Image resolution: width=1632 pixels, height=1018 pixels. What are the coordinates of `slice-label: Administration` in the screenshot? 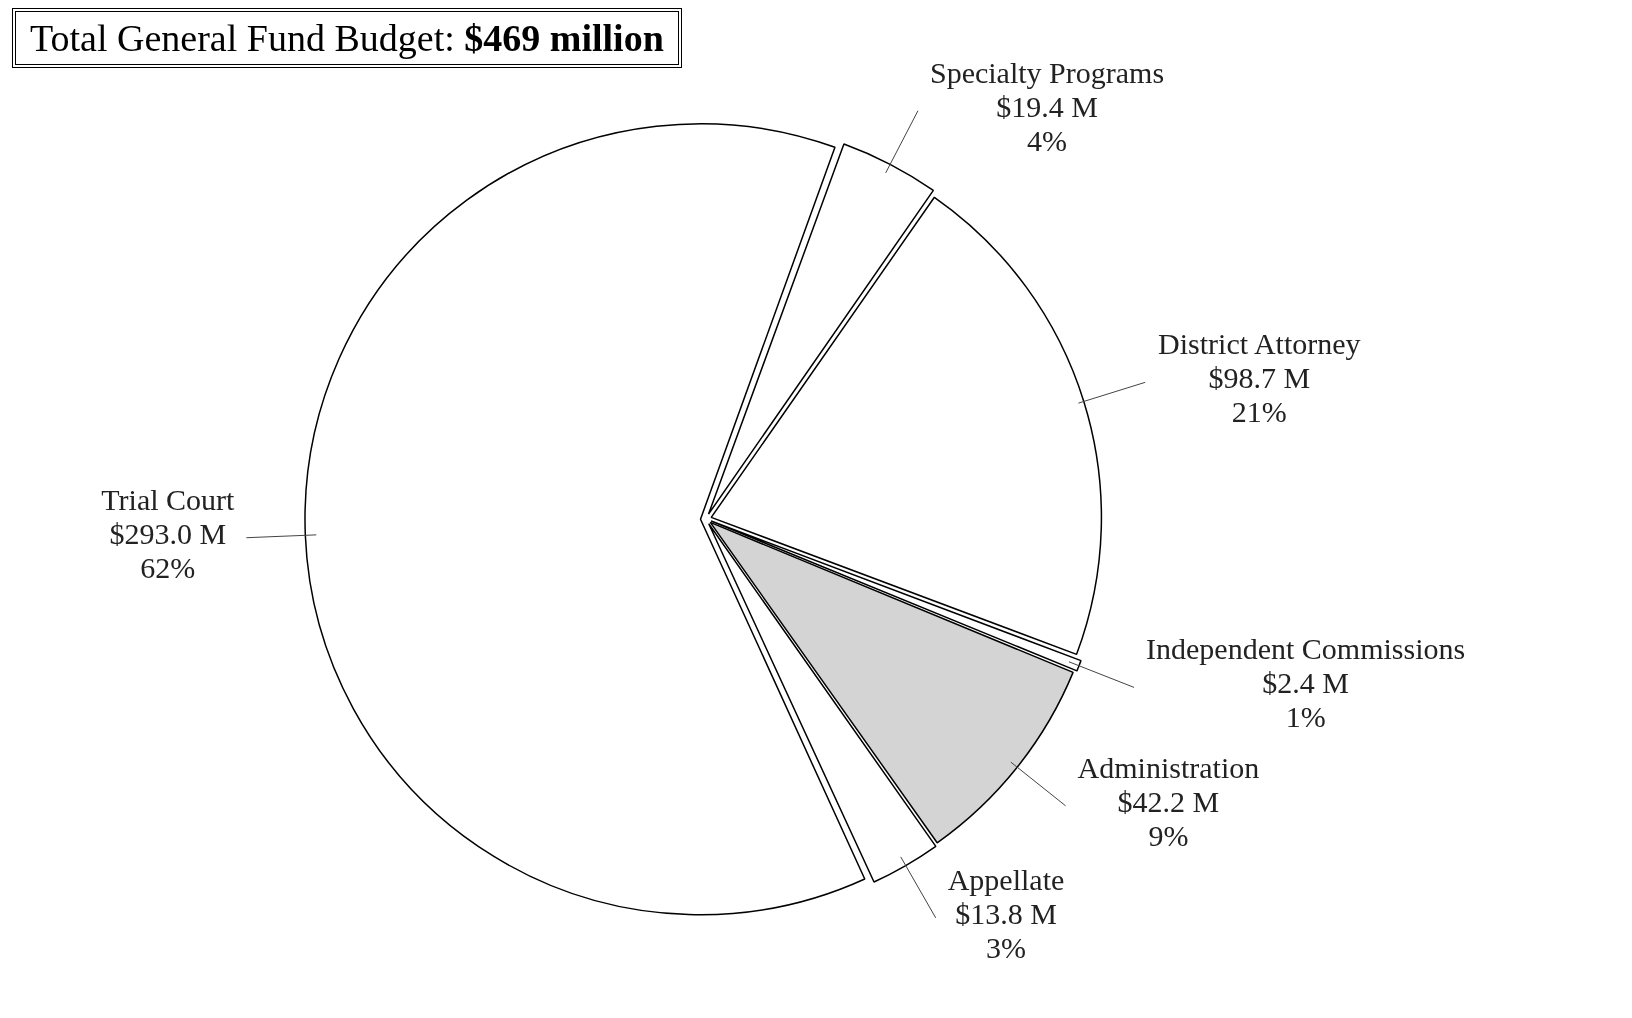 It's located at (1168, 767).